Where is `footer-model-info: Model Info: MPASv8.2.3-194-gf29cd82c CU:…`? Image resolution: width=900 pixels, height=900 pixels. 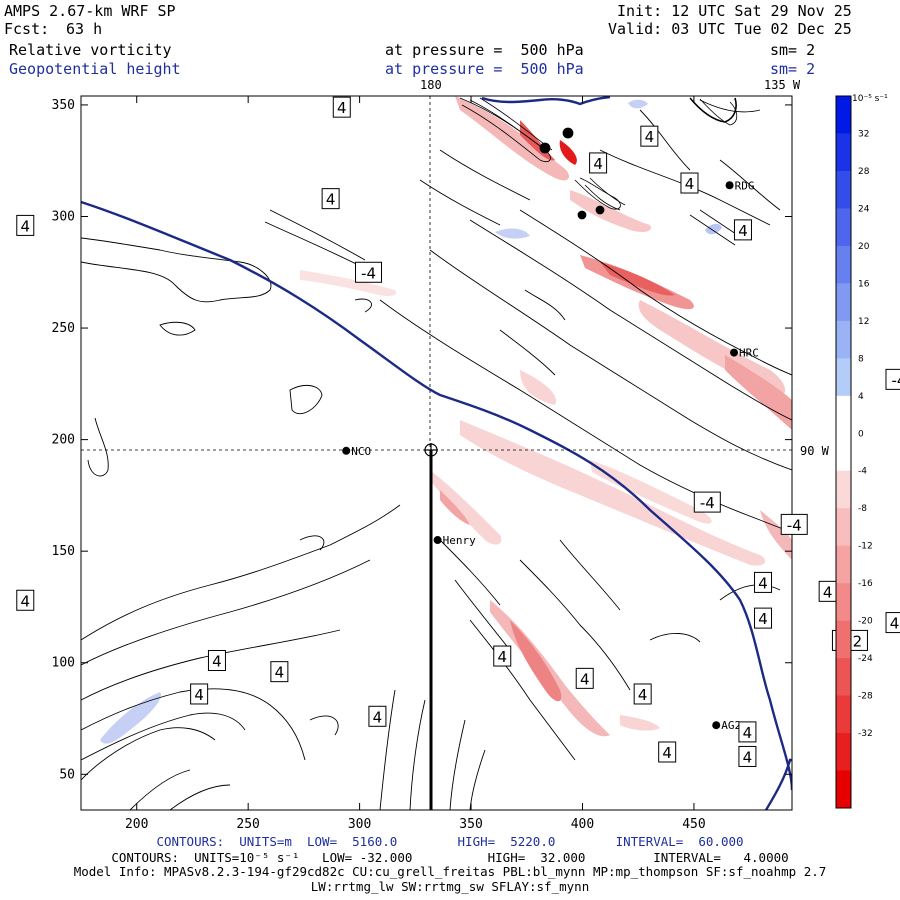 footer-model-info: Model Info: MPASv8.2.3-194-gf29cd82c CU:… is located at coordinates (450, 871).